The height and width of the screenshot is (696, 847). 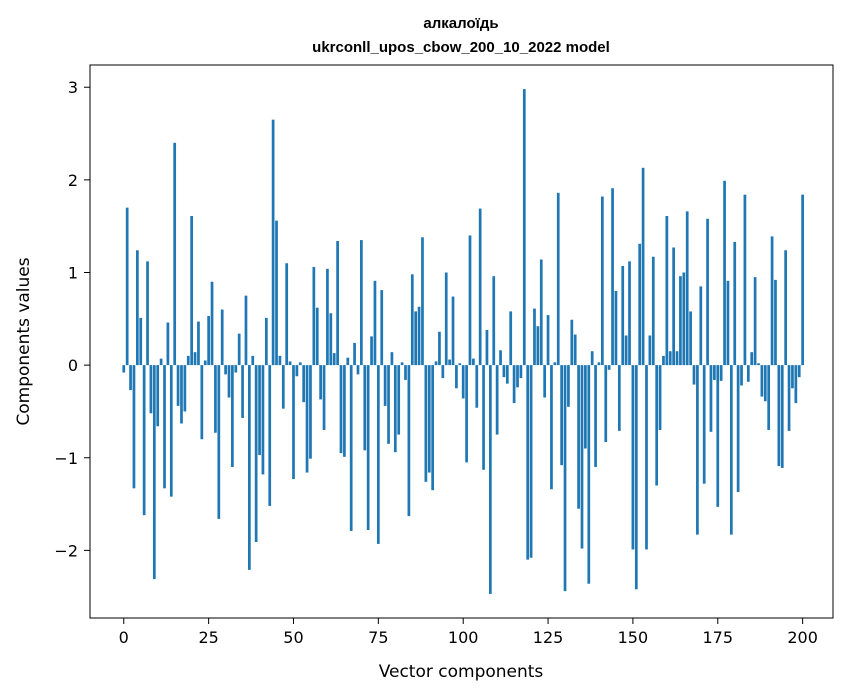 I want to click on x-tick-label: 125, so click(x=548, y=637).